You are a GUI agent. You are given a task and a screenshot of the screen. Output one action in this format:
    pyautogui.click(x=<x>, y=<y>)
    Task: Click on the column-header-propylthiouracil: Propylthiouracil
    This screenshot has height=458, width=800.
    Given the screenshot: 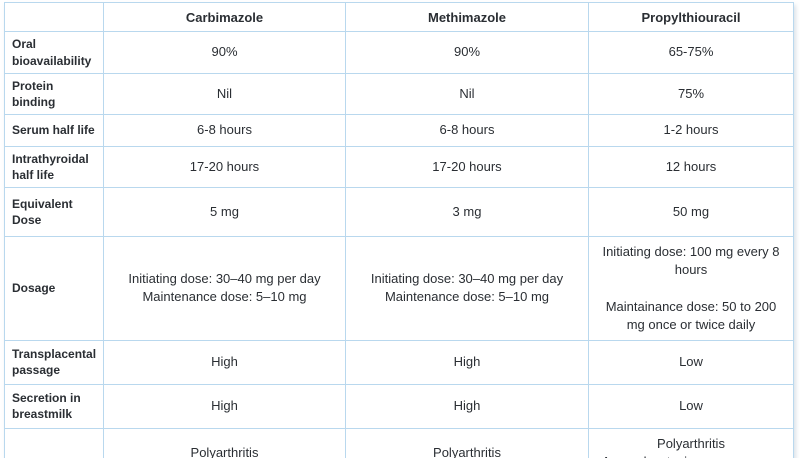 What is the action you would take?
    pyautogui.click(x=691, y=17)
    